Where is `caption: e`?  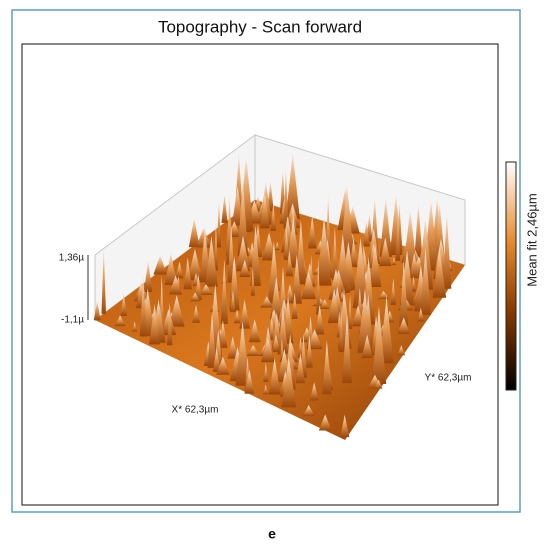
caption: e is located at coordinates (272, 534).